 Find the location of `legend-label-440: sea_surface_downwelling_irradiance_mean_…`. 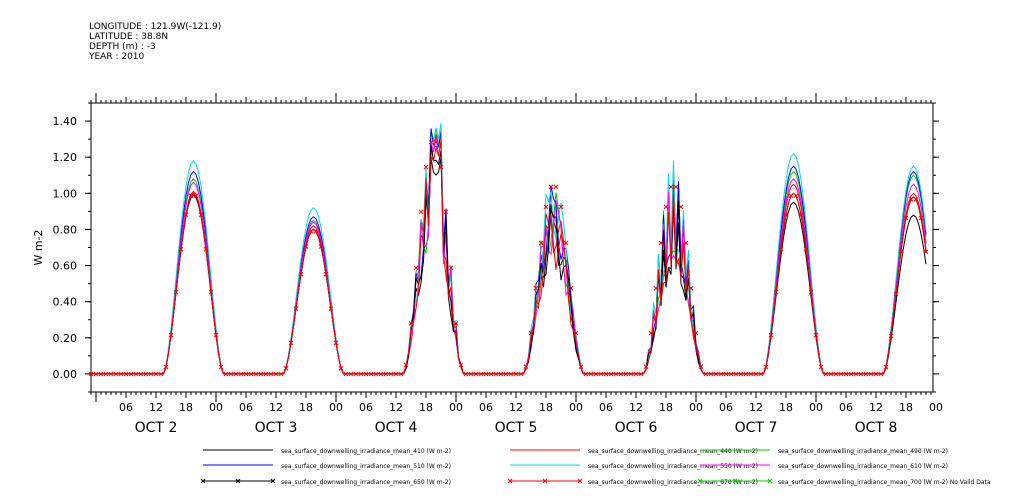

legend-label-440: sea_surface_downwelling_irradiance_mean_… is located at coordinates (673, 451).